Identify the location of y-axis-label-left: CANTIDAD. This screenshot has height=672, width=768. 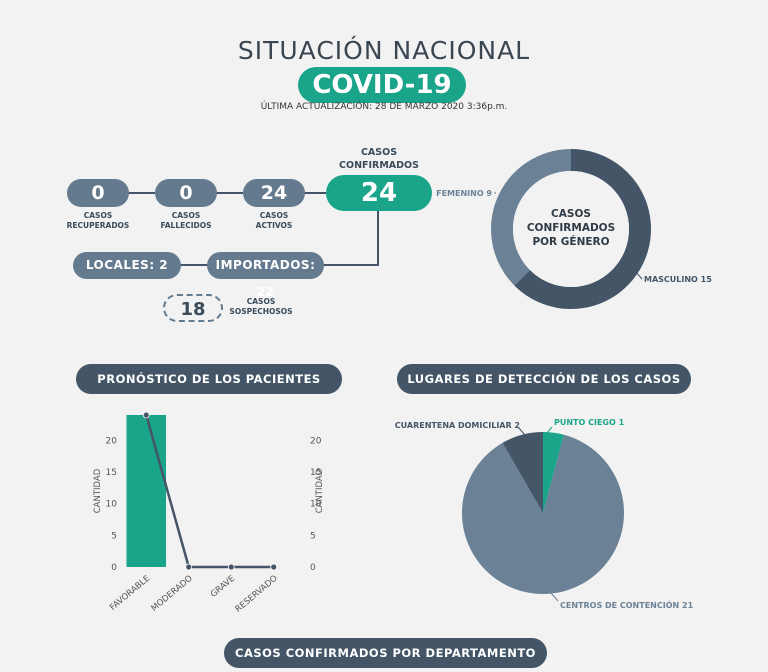
(98, 490).